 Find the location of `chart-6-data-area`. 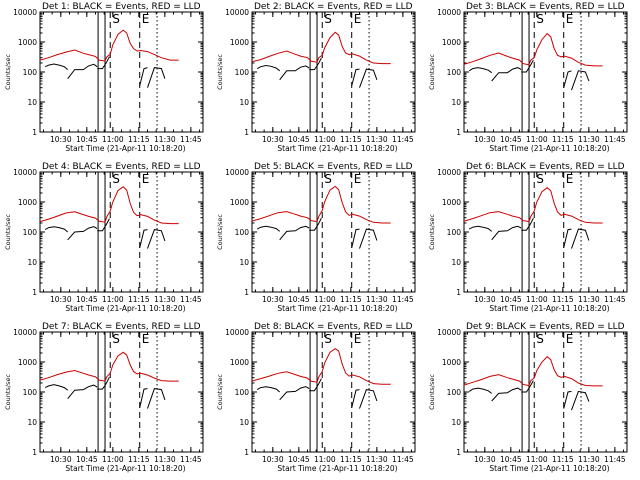

chart-6-data-area is located at coordinates (533, 218).